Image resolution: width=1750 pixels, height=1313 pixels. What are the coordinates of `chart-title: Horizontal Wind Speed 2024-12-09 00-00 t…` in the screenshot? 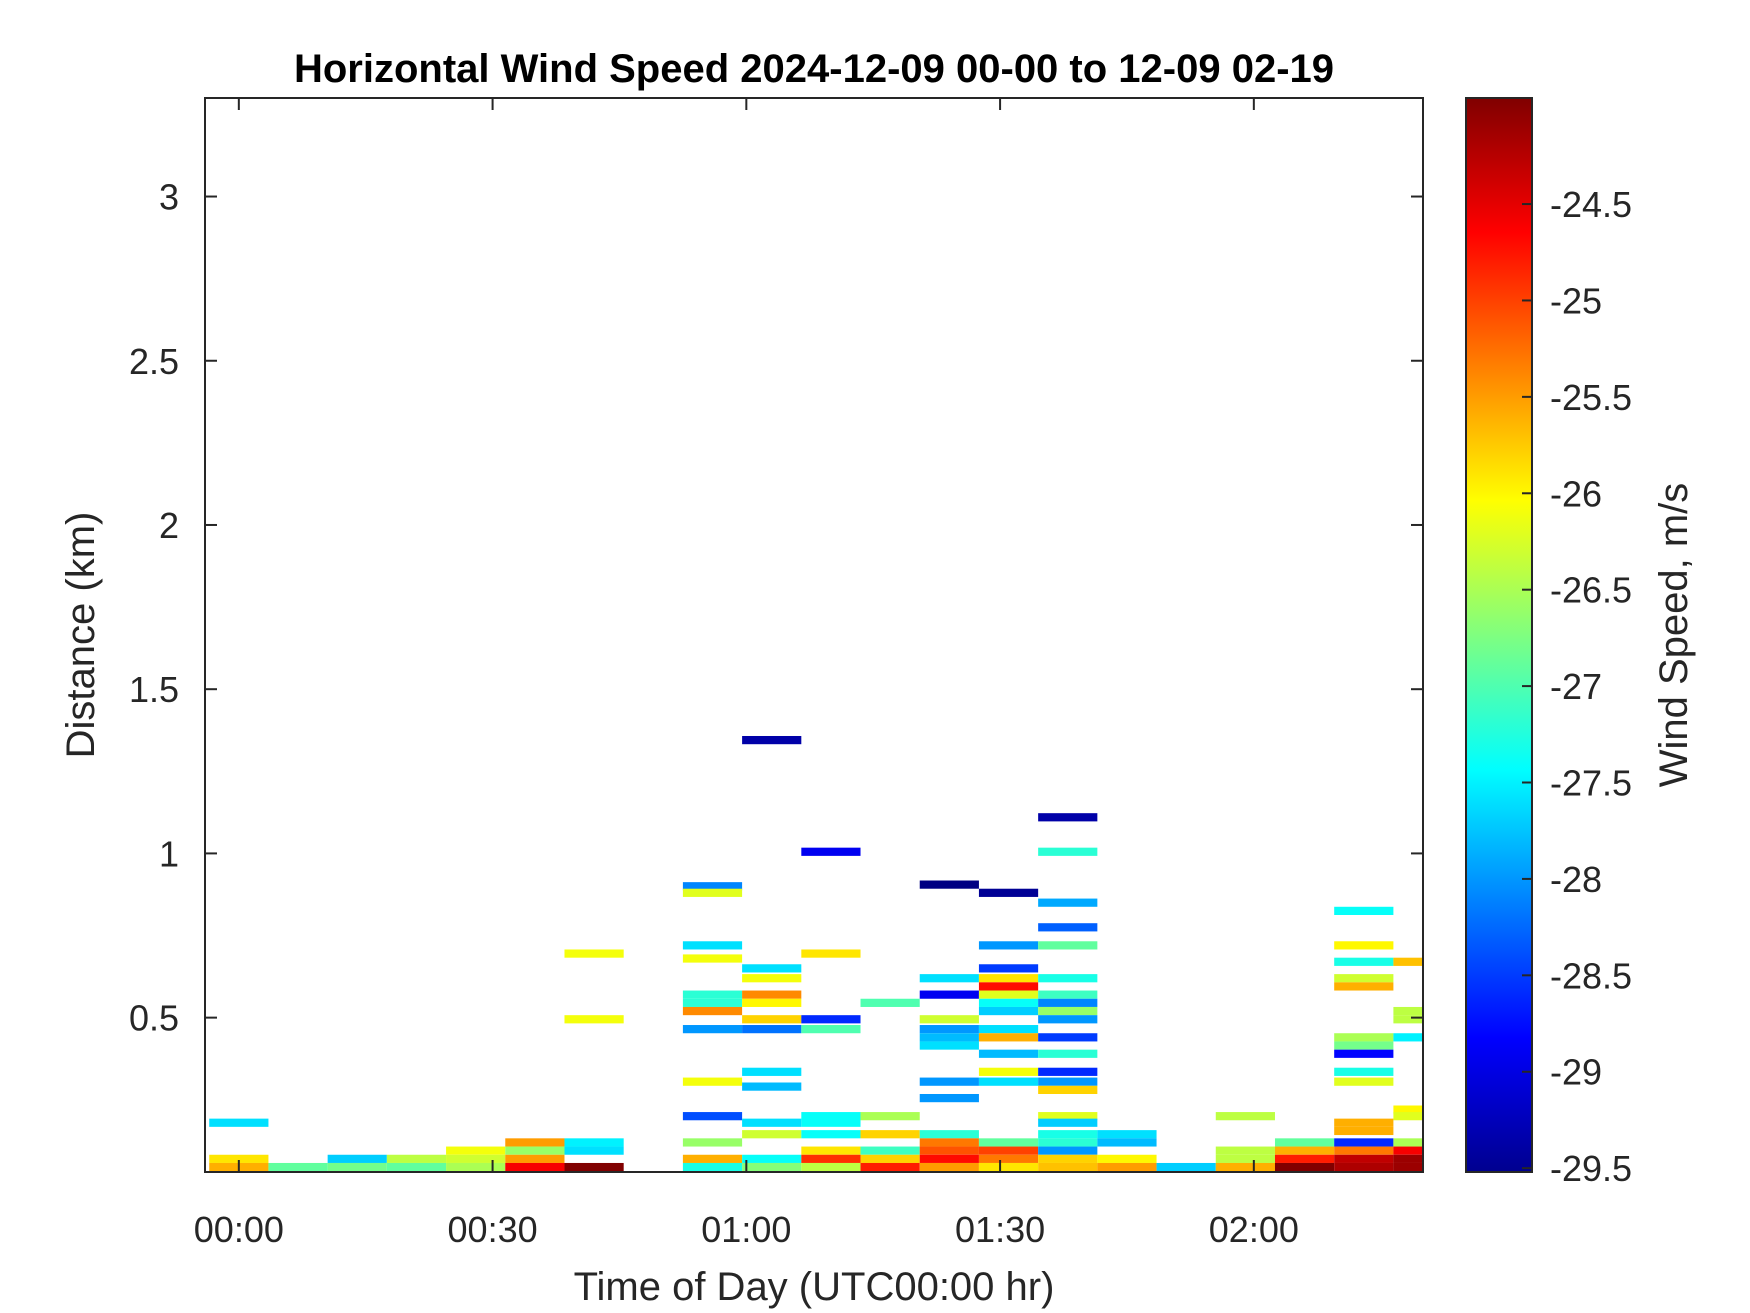 It's located at (814, 69).